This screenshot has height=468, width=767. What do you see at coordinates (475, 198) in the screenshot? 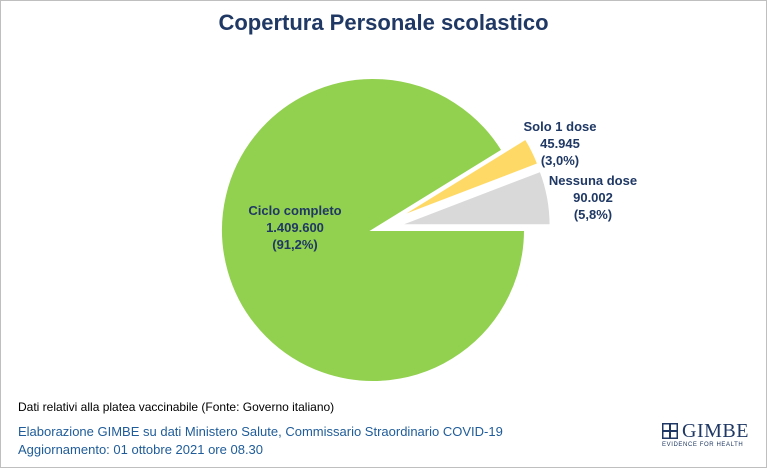
I see `slice-nessuna-dose` at bounding box center [475, 198].